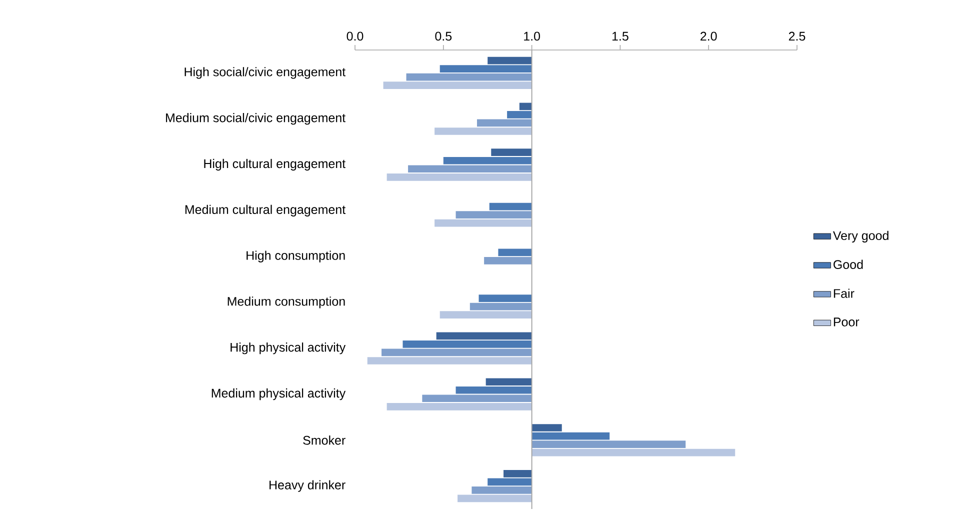 Image resolution: width=973 pixels, height=510 pixels. What do you see at coordinates (286, 302) in the screenshot?
I see `y-tick-label: Medium consumption` at bounding box center [286, 302].